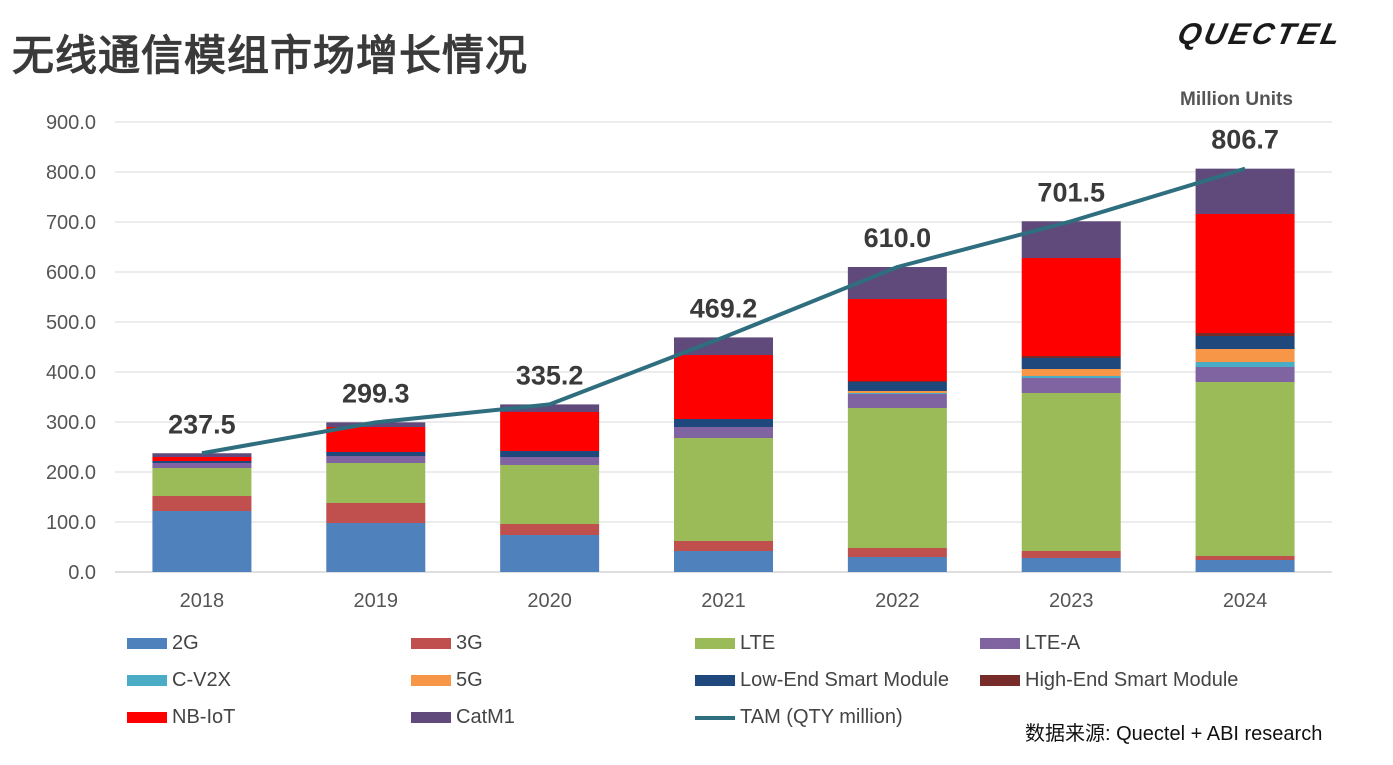 This screenshot has height=765, width=1393. I want to click on legend-label: TAM (QTY million), so click(821, 717).